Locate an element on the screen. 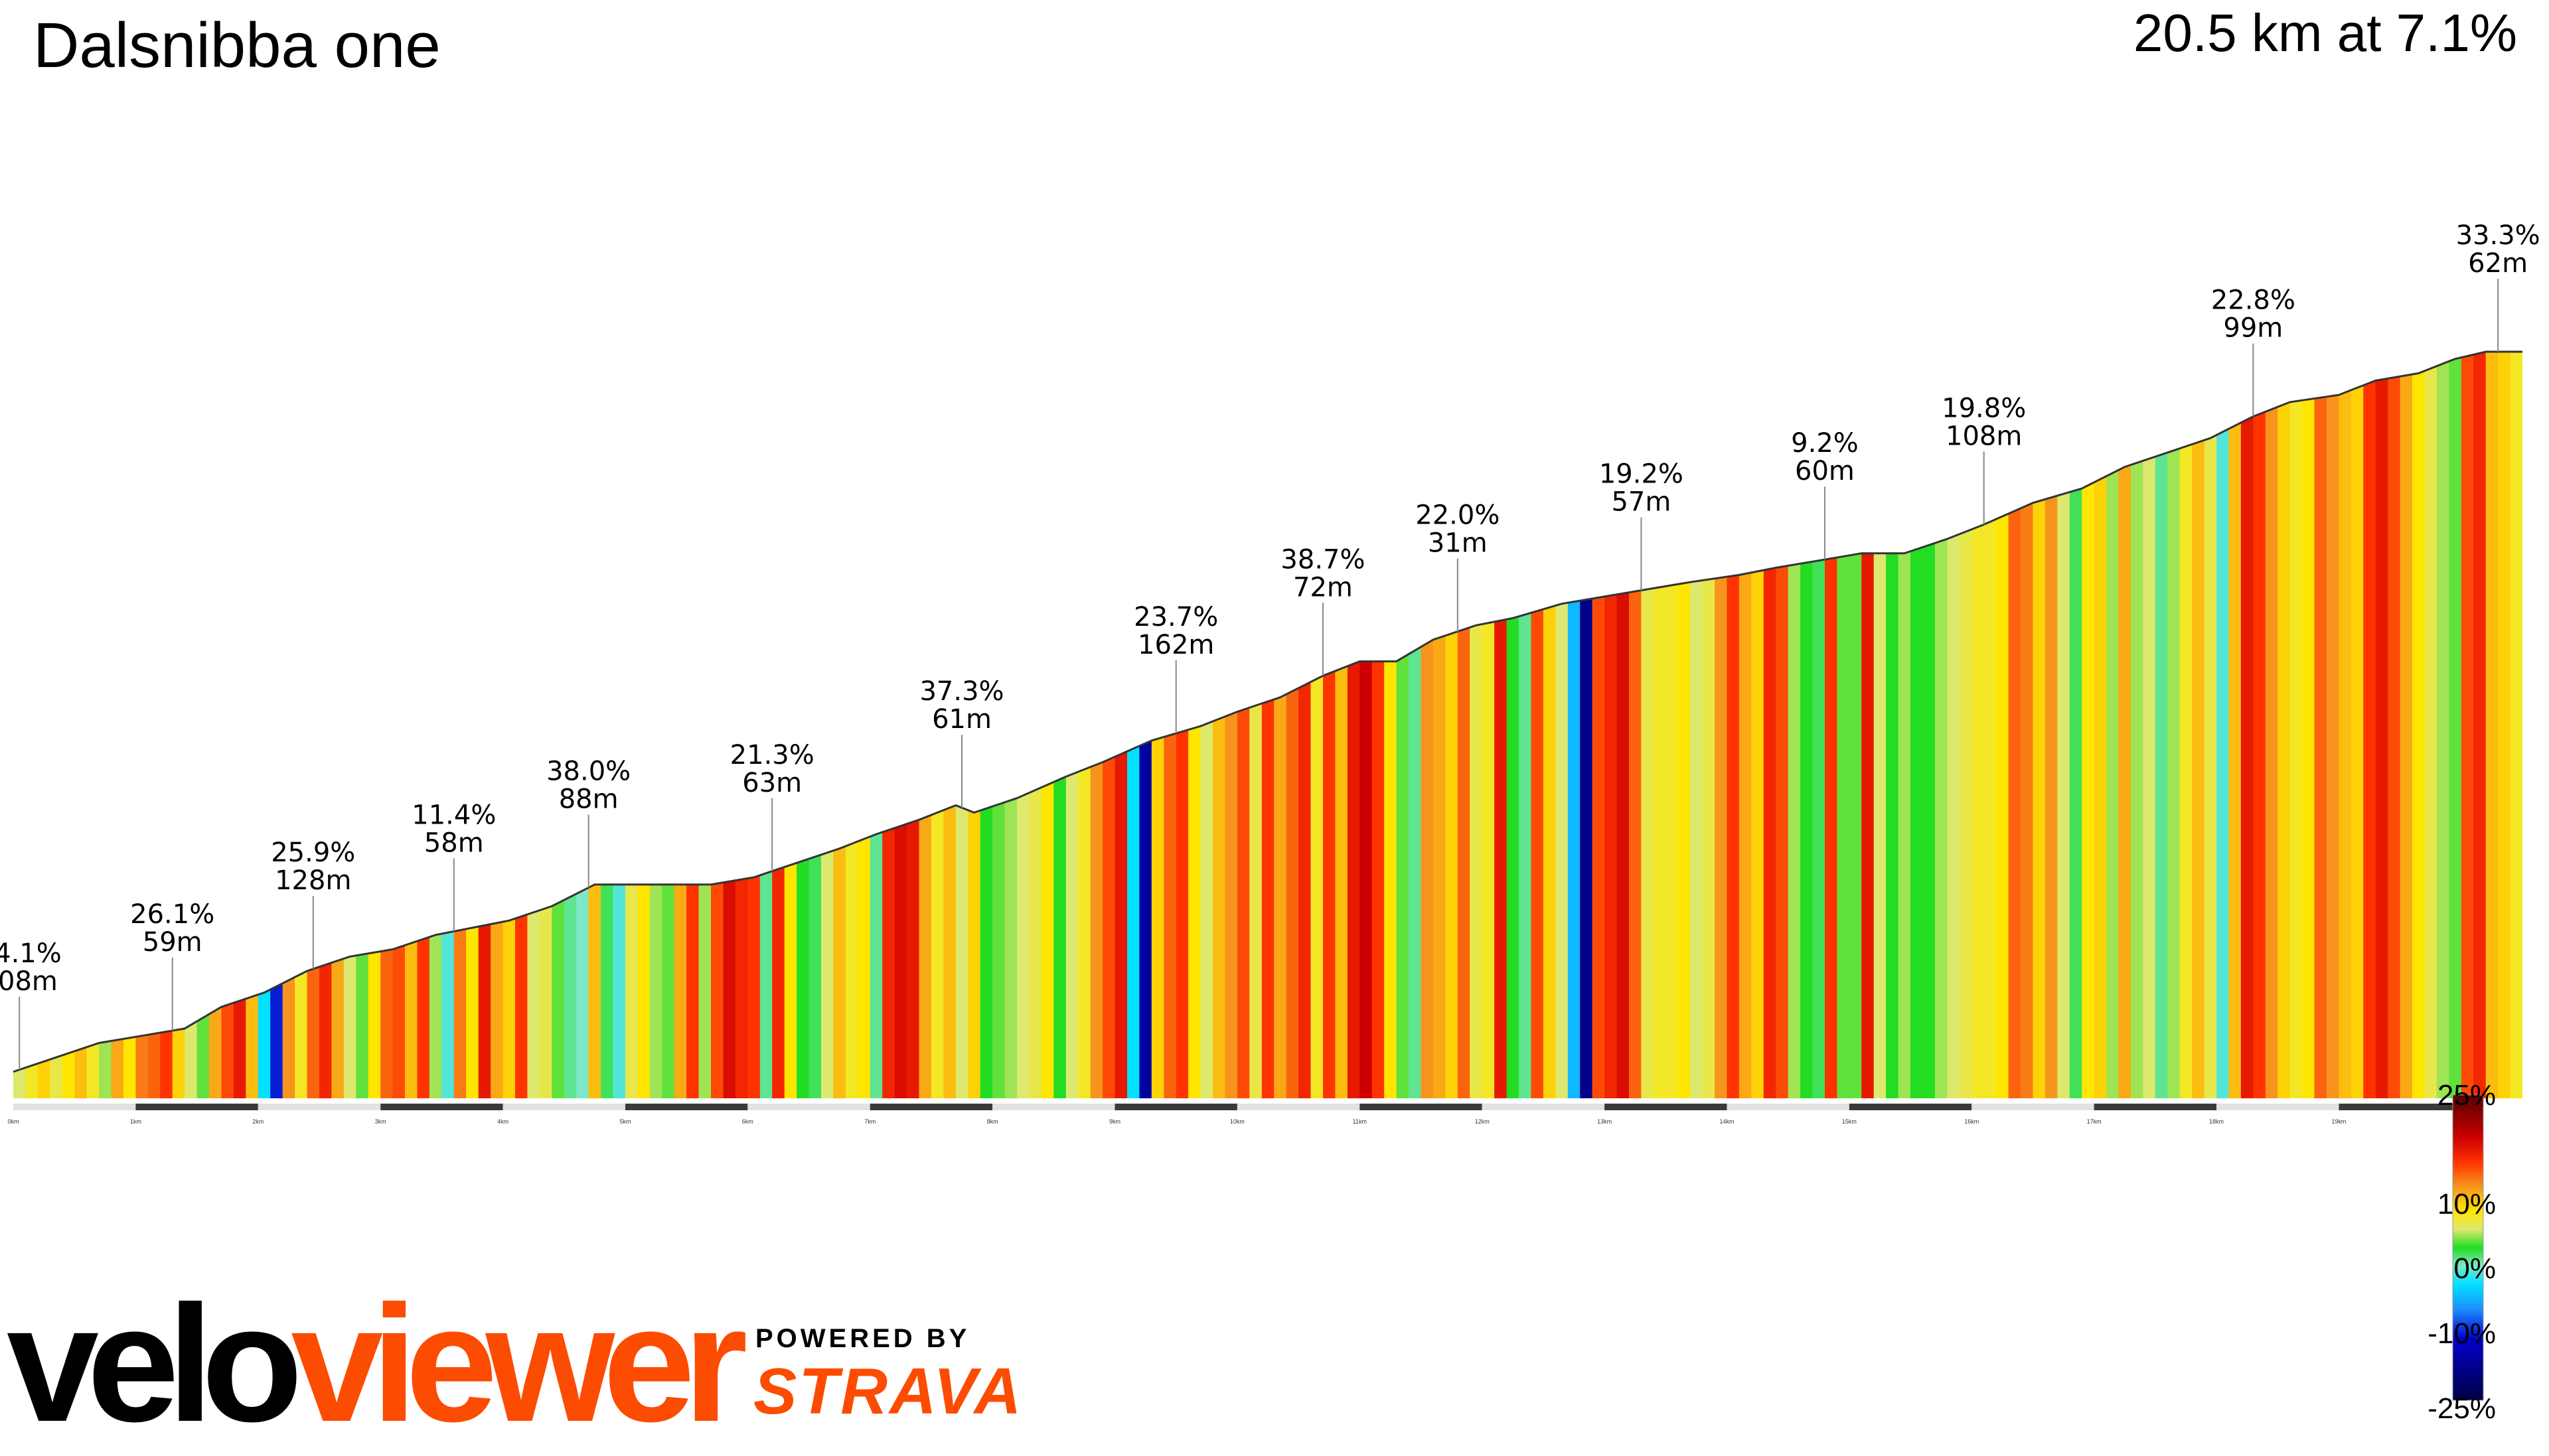 The height and width of the screenshot is (1456, 2549). x-tick-label: 9km is located at coordinates (1114, 1121).